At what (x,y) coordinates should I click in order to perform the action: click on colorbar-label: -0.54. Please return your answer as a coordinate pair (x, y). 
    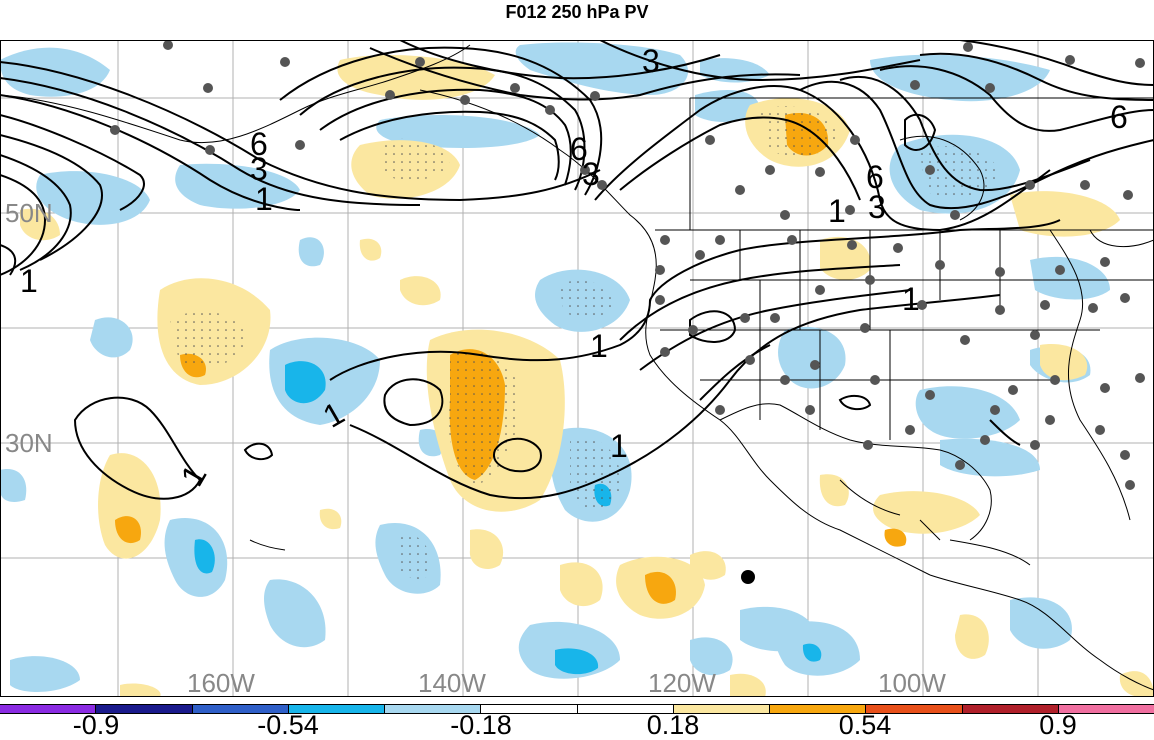
    Looking at the image, I should click on (288, 725).